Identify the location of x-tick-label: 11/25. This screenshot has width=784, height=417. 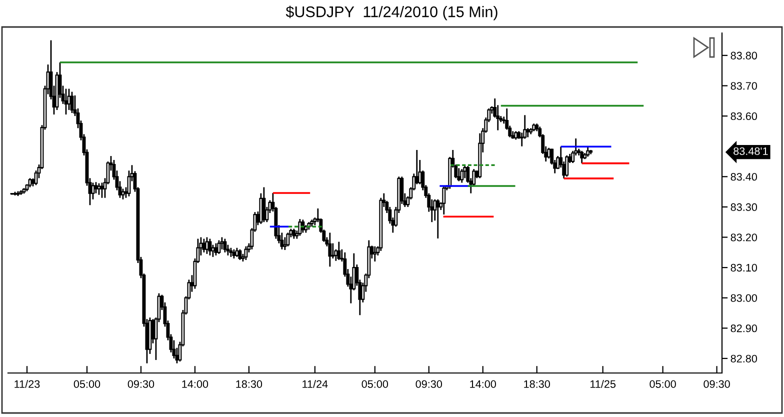
(603, 384).